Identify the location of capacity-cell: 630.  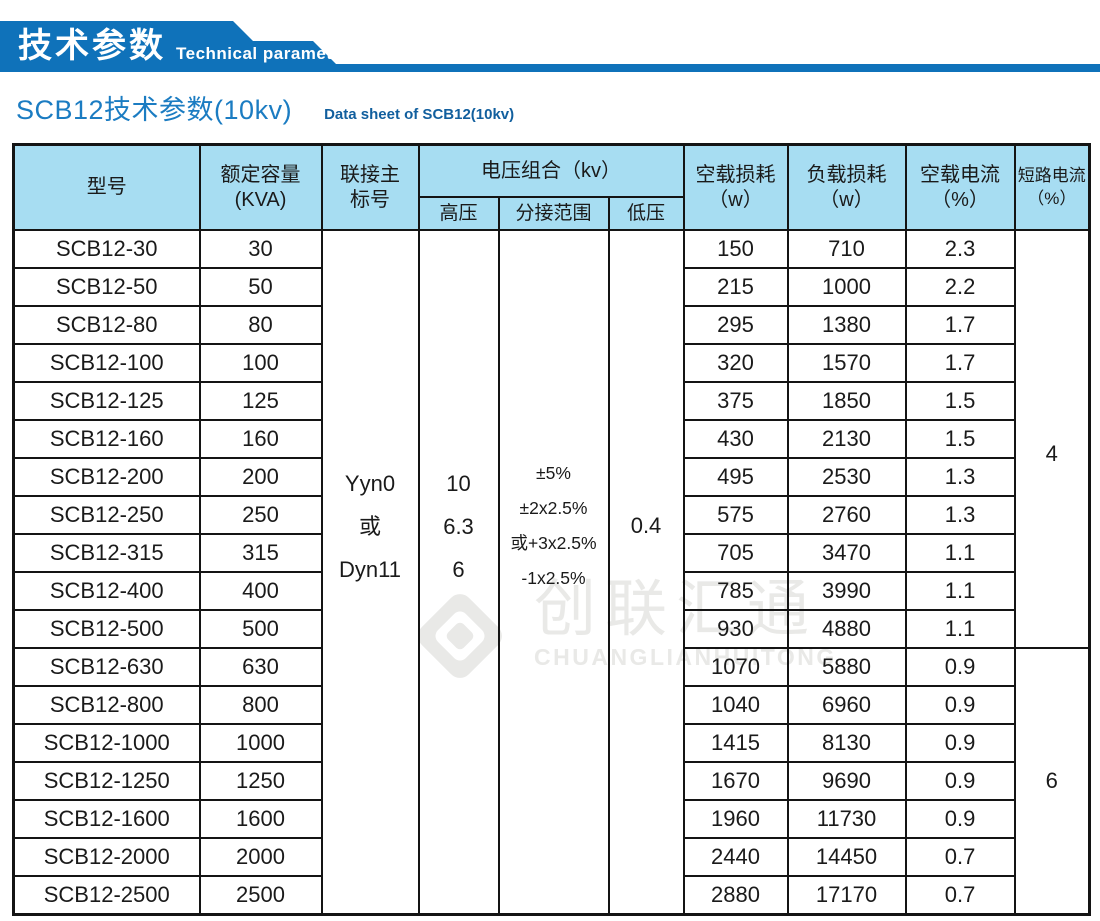
(260, 667).